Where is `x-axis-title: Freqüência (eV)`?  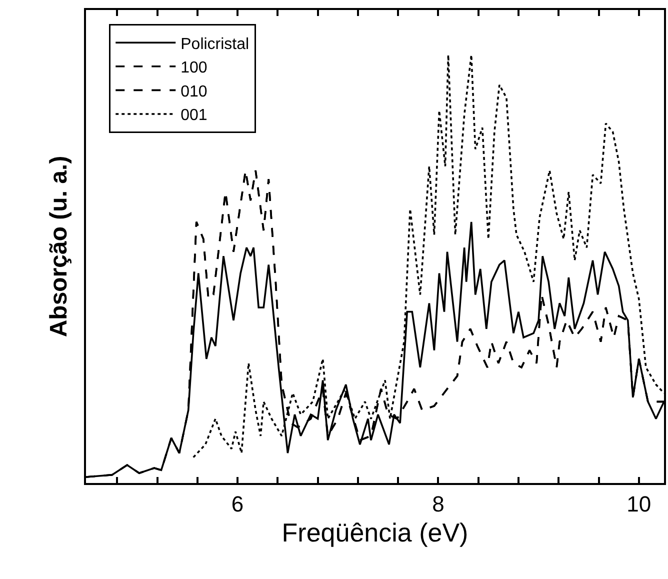 x-axis-title: Freqüência (eV) is located at coordinates (375, 533).